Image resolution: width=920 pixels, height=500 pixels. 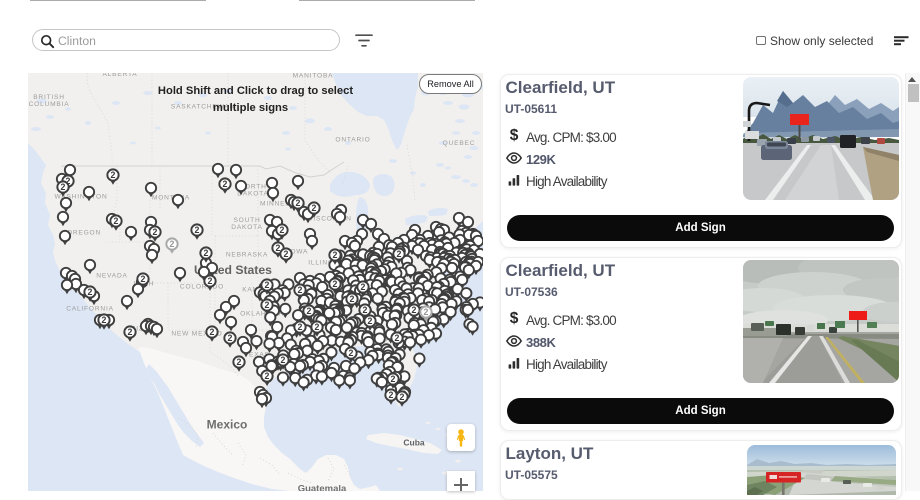 I want to click on svg-text: WISCONSIN, so click(x=328, y=219).